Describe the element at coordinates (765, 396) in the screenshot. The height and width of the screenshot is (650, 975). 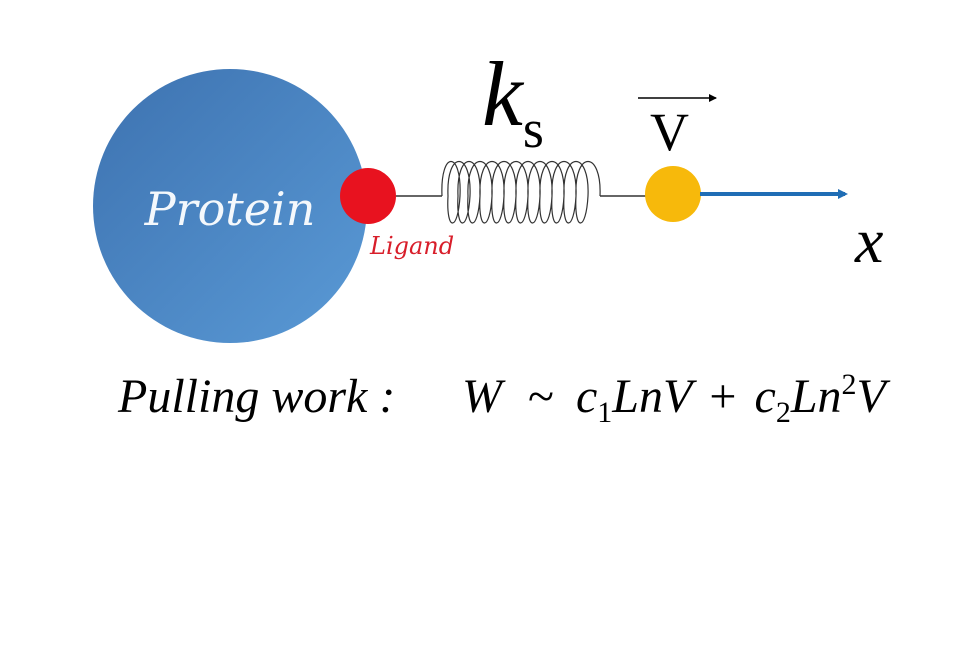
I see `formula-c2: c` at that location.